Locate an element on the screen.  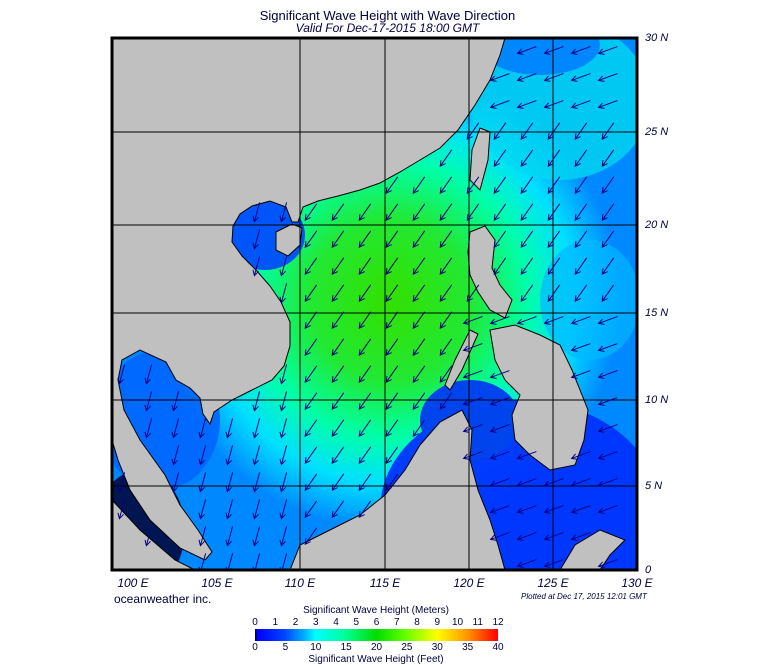
meters-tick: 4 is located at coordinates (336, 622).